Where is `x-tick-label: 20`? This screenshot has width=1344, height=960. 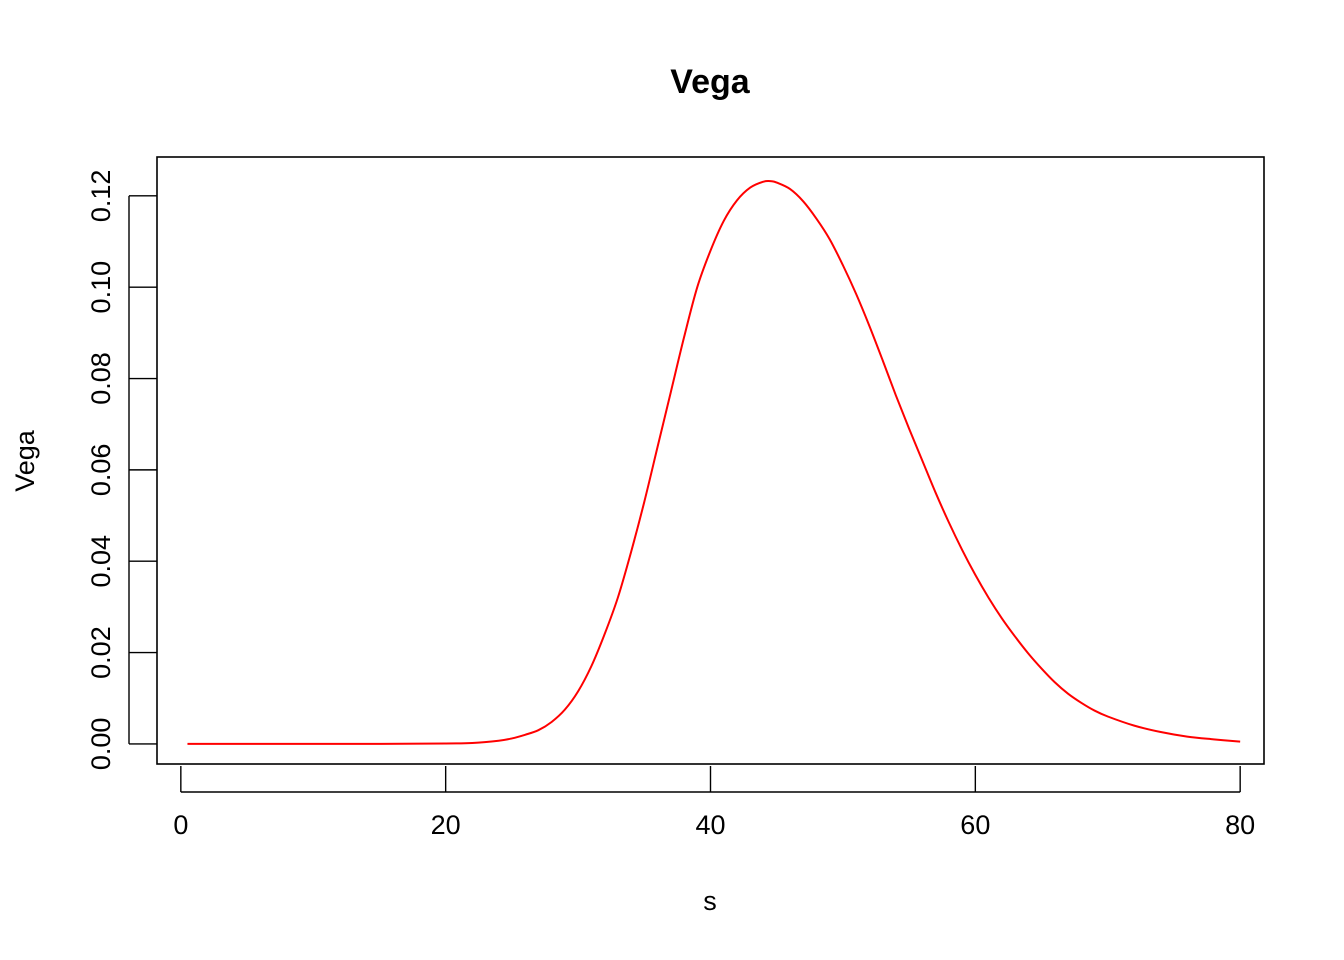 x-tick-label: 20 is located at coordinates (446, 825).